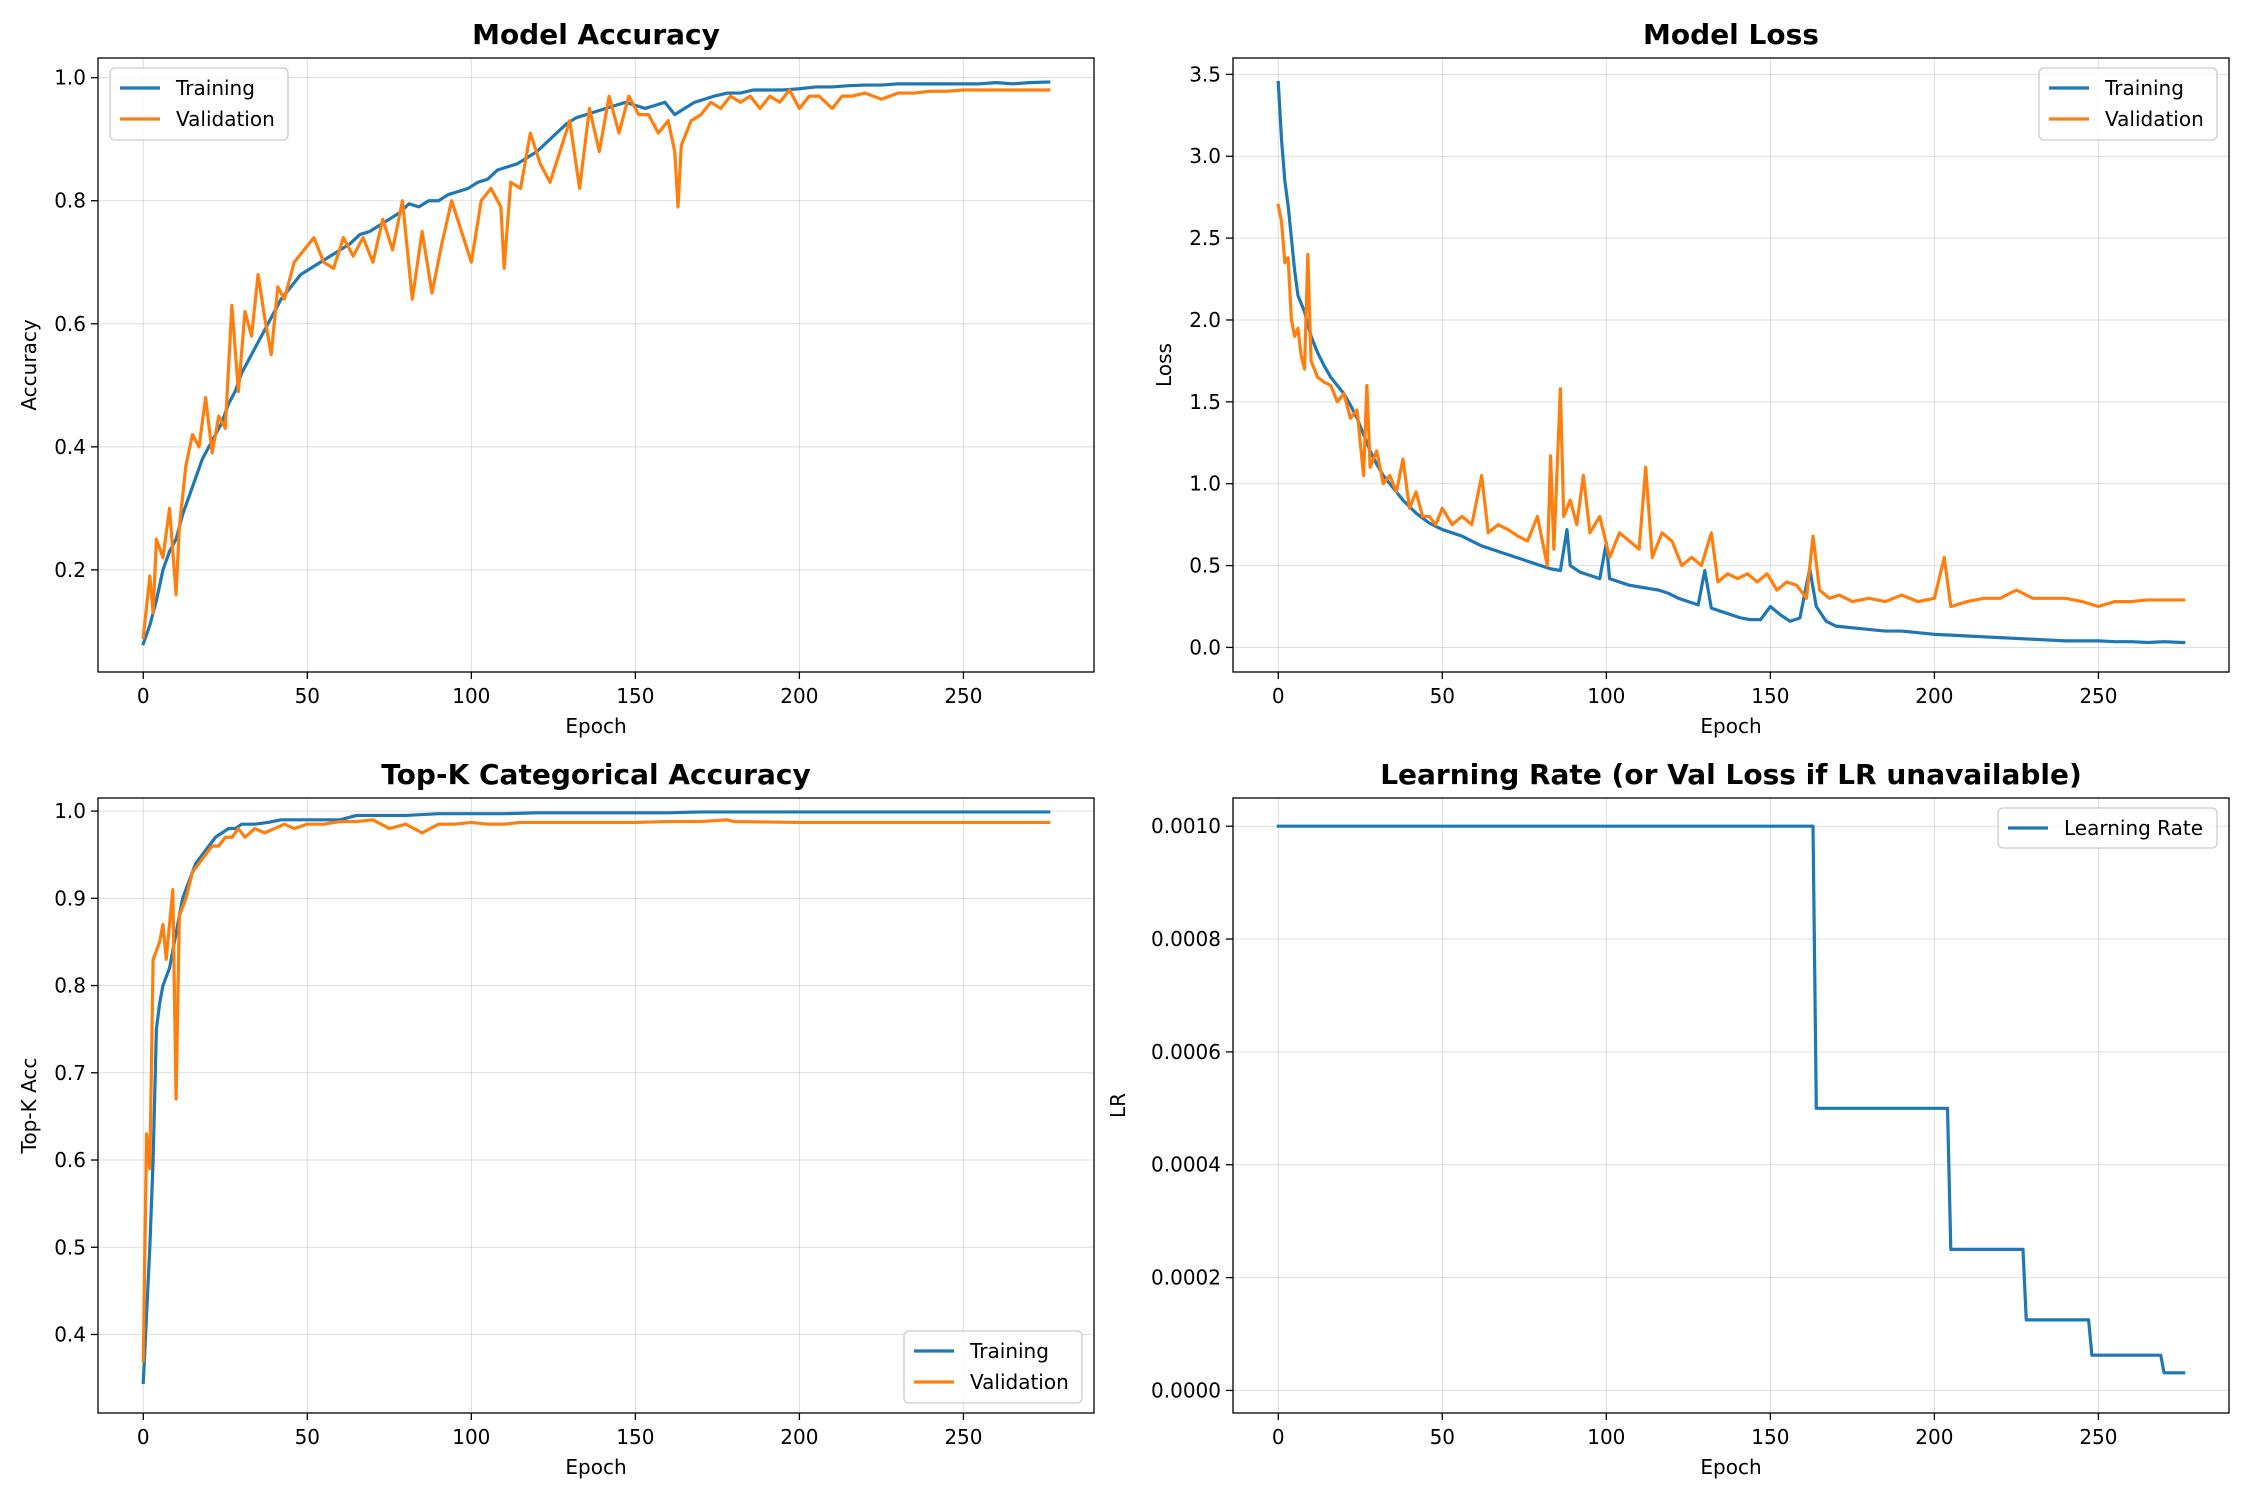  I want to click on y-tick-label: 0.0004, so click(1186, 1165).